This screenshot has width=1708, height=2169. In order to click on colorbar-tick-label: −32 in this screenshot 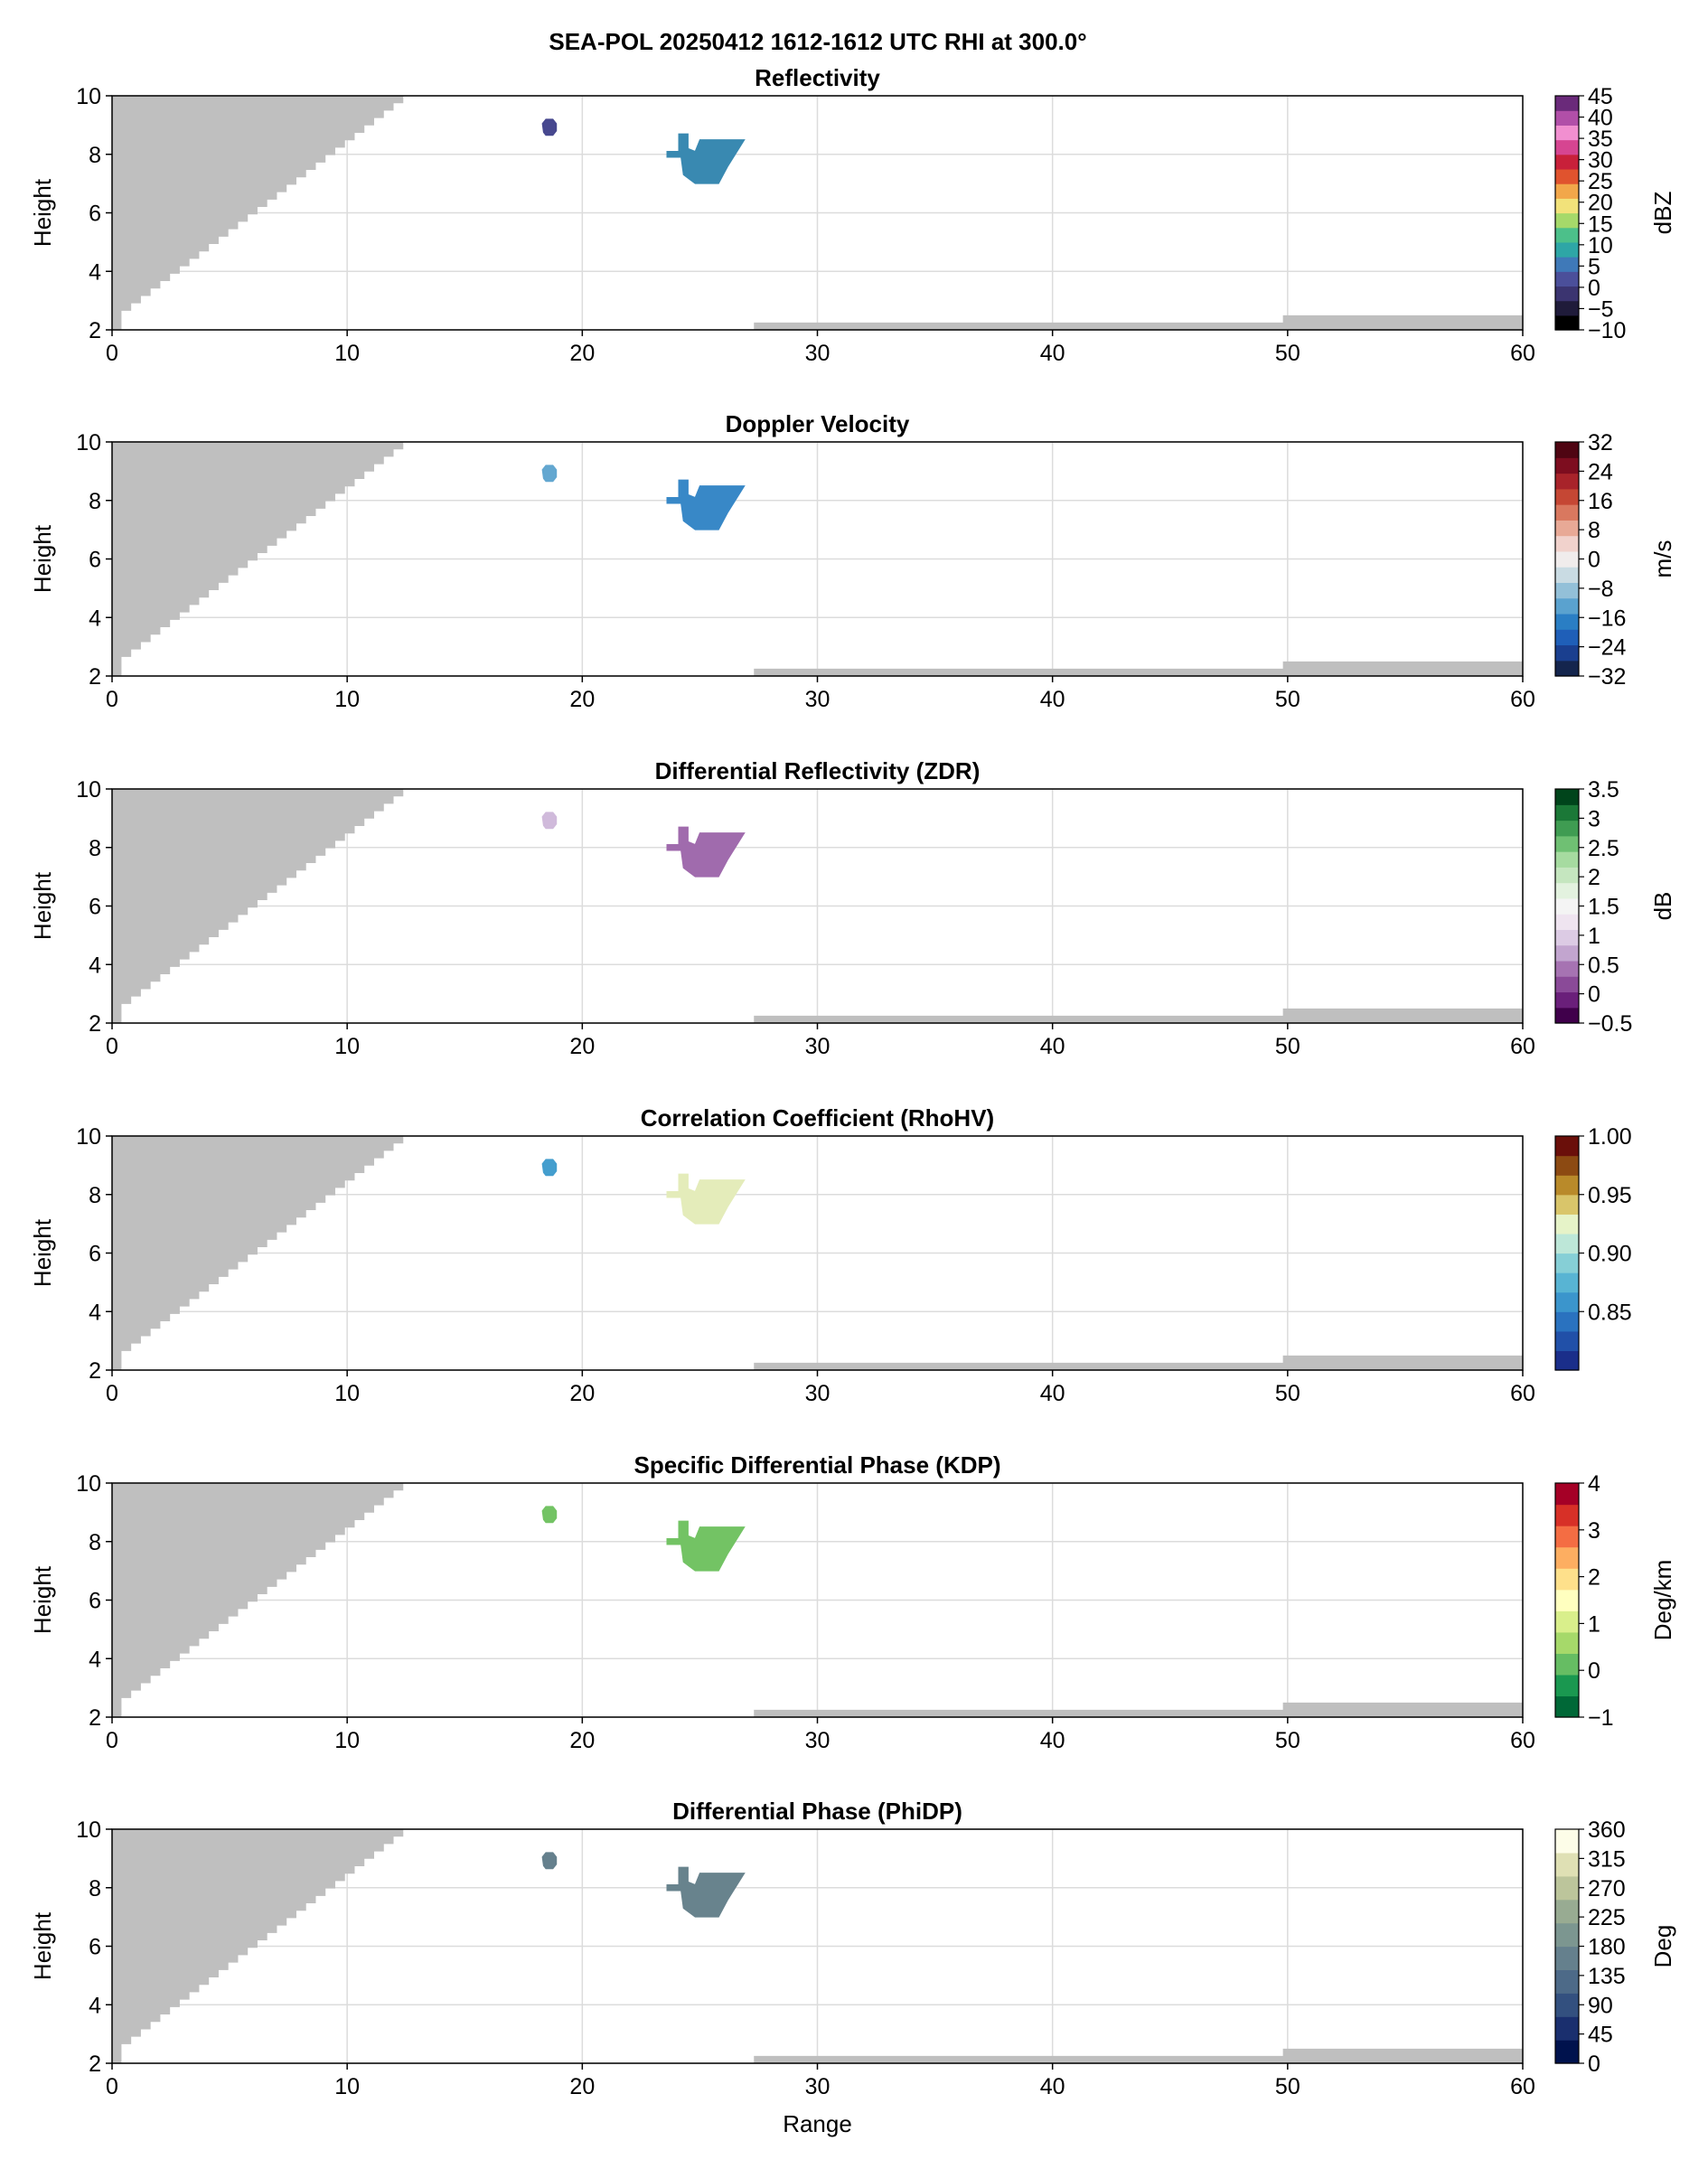, I will do `click(1607, 677)`.